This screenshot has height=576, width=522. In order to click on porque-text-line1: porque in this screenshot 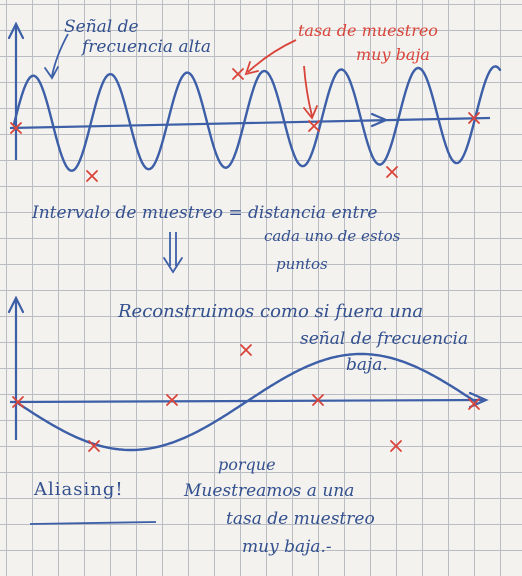, I will do `click(247, 464)`.